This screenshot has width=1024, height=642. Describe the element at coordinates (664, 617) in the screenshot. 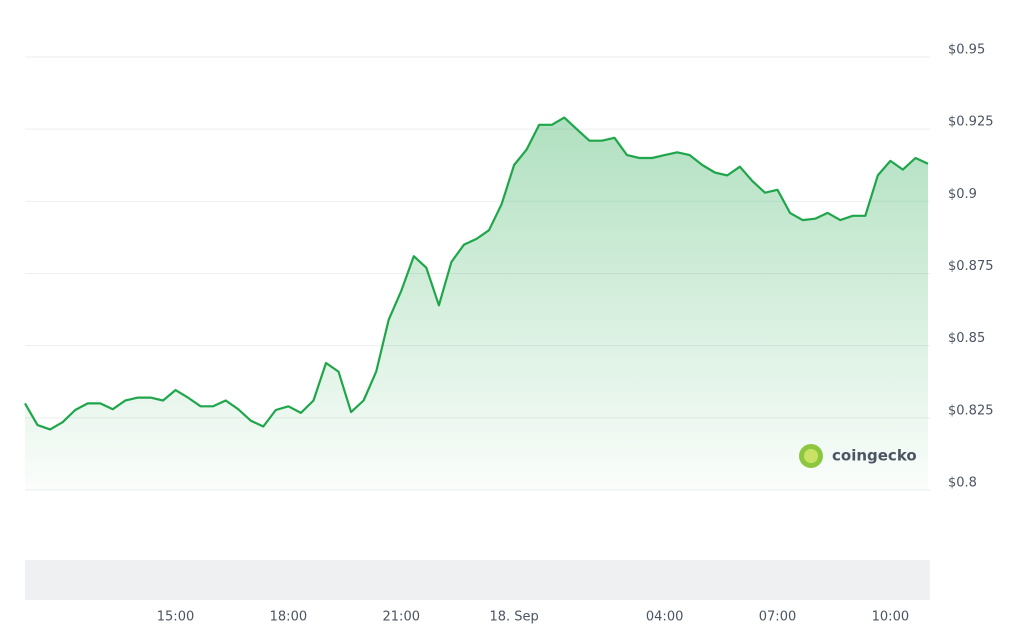

I see `x-tick-label: 04:00` at that location.